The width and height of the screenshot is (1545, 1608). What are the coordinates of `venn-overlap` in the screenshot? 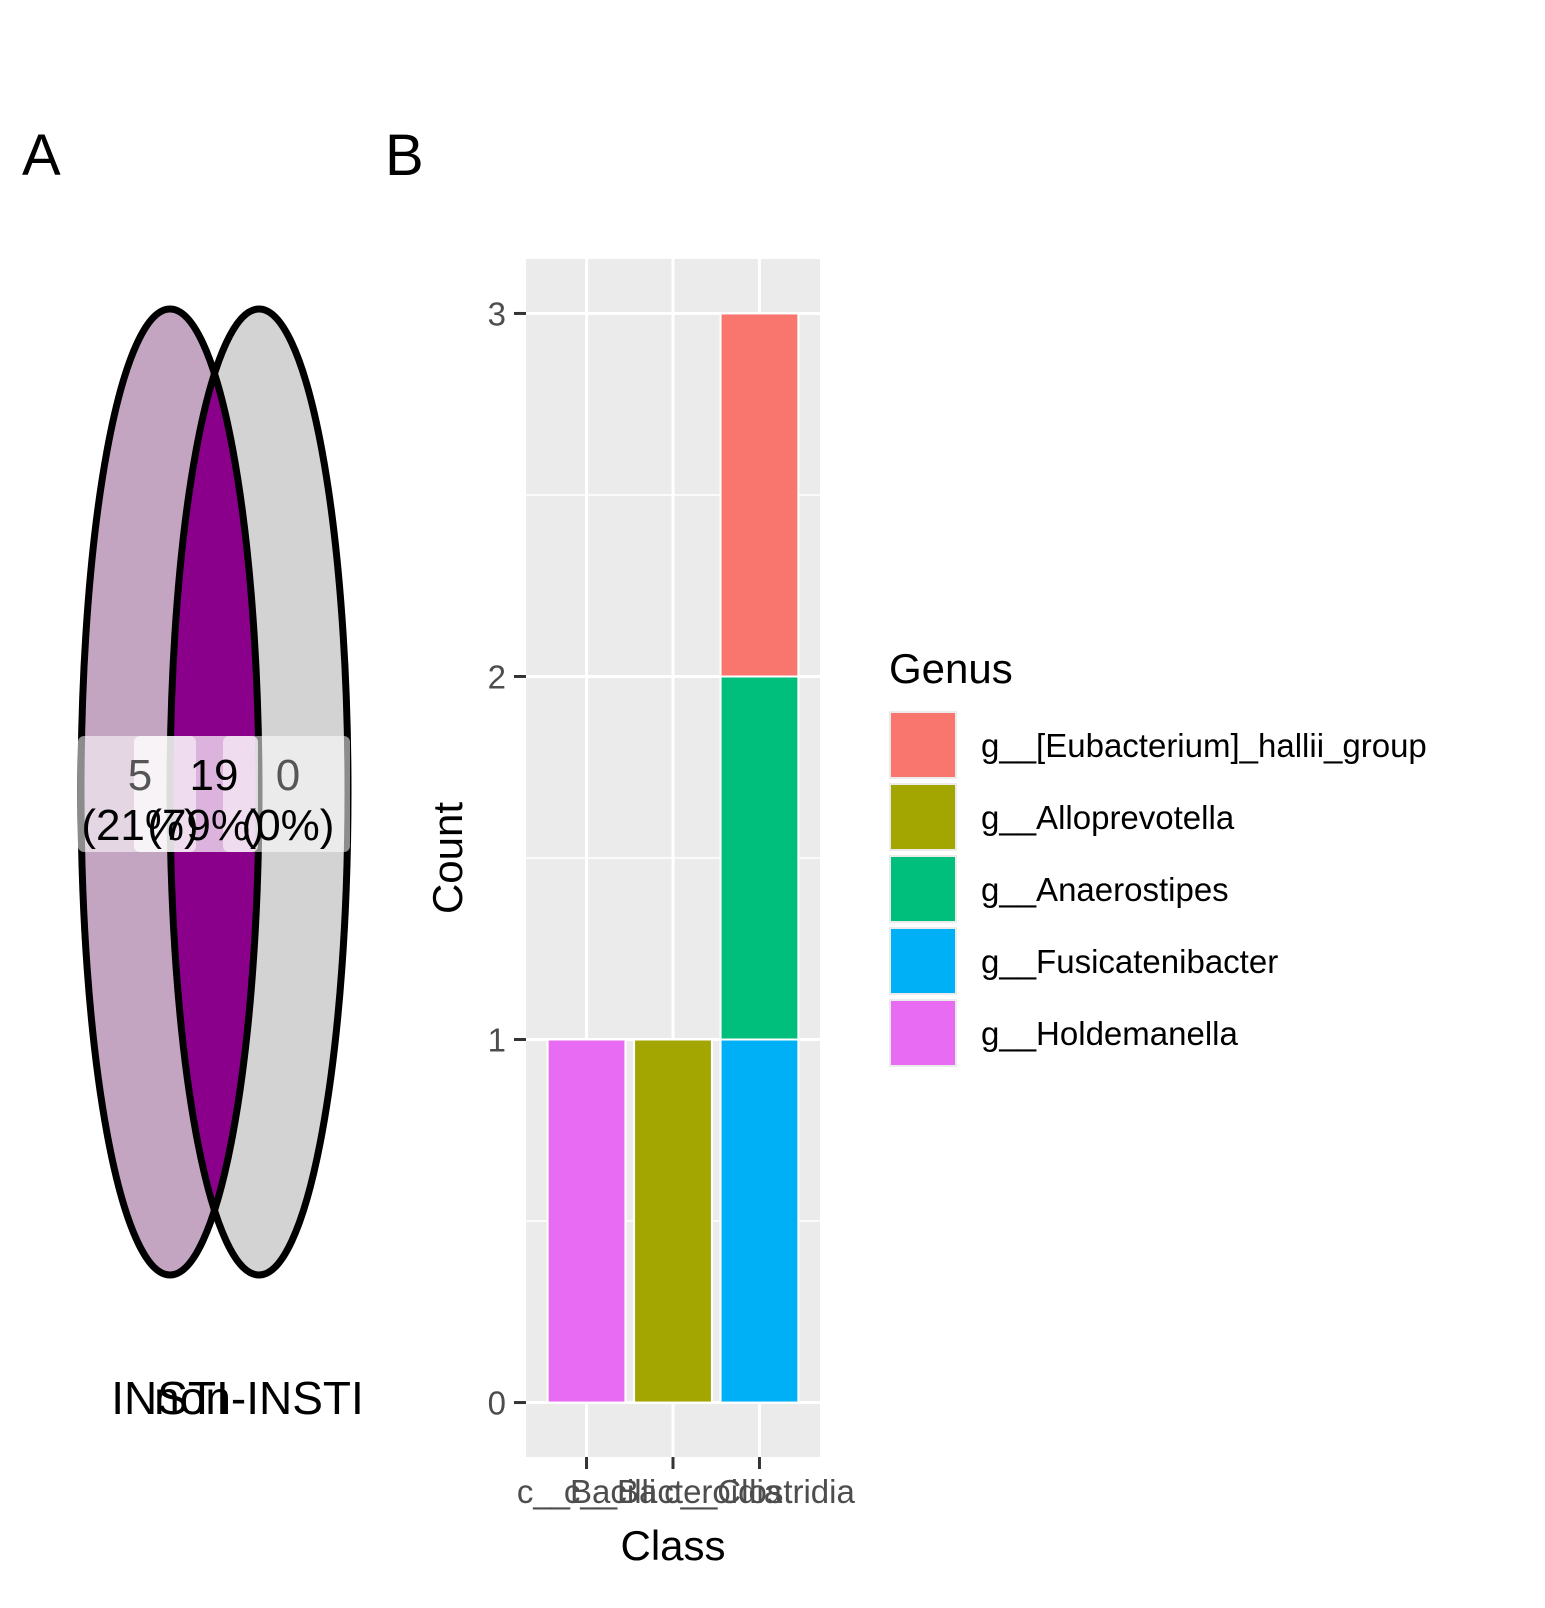 It's located at (214, 792).